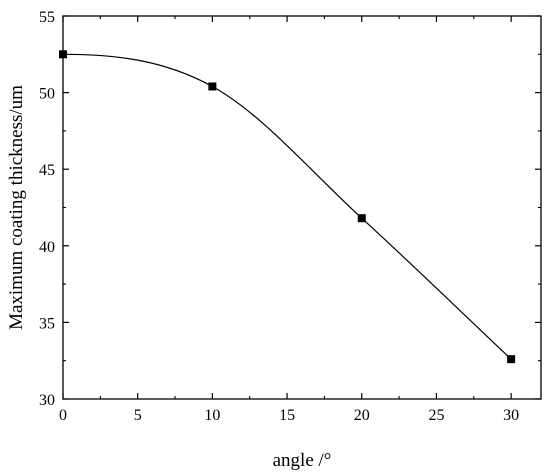  What do you see at coordinates (212, 415) in the screenshot?
I see `x-tick-label: 10` at bounding box center [212, 415].